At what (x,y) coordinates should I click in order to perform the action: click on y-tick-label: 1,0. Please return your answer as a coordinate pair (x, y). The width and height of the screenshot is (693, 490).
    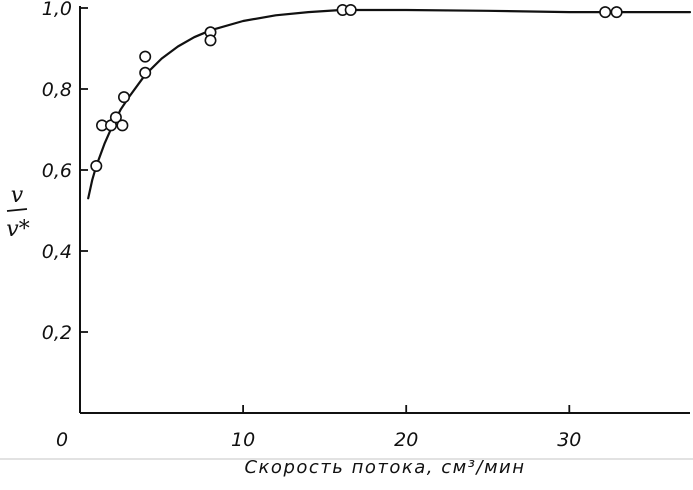
    Looking at the image, I should click on (57, 10).